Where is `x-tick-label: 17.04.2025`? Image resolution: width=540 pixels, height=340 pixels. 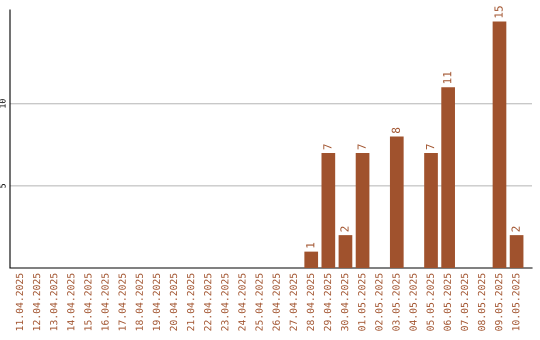
x-tick-label: 17.04.2025 is located at coordinates (122, 302).